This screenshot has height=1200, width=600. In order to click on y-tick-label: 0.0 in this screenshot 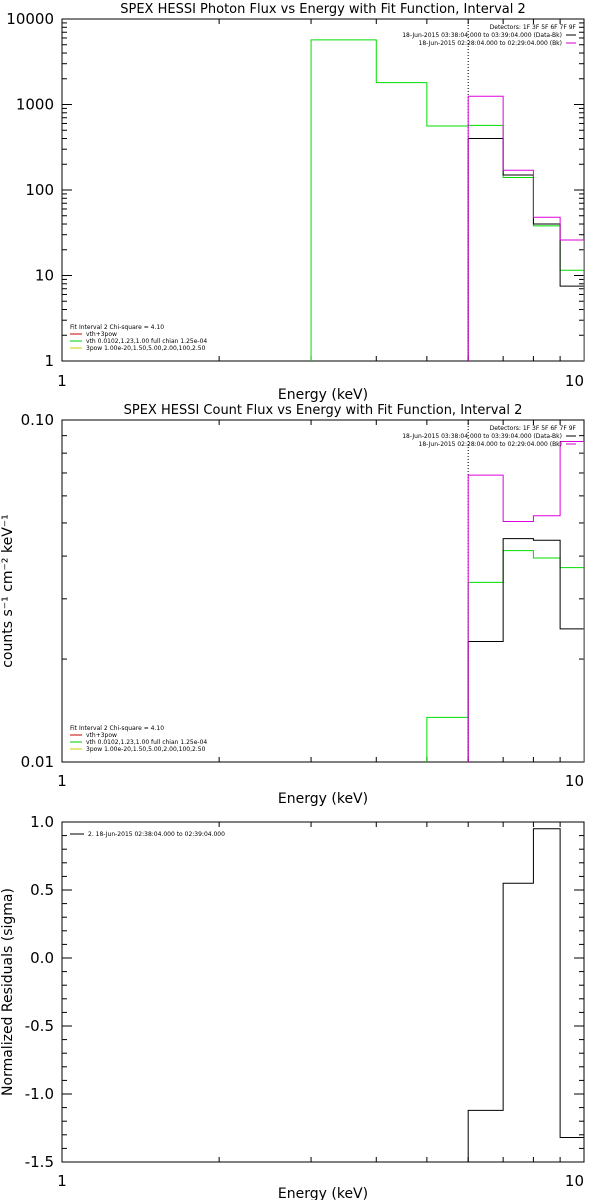, I will do `click(42, 958)`.